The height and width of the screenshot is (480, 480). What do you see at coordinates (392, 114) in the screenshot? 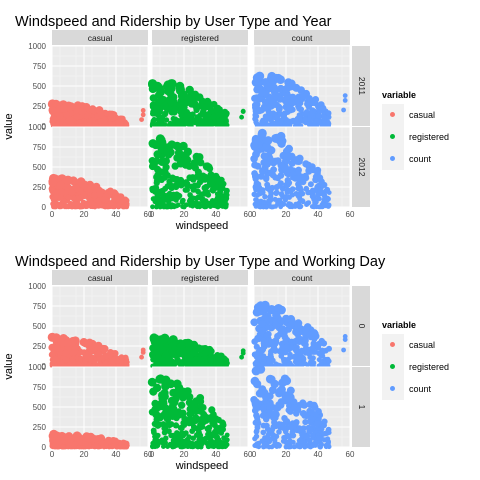
I see `legend-dot-casual` at bounding box center [392, 114].